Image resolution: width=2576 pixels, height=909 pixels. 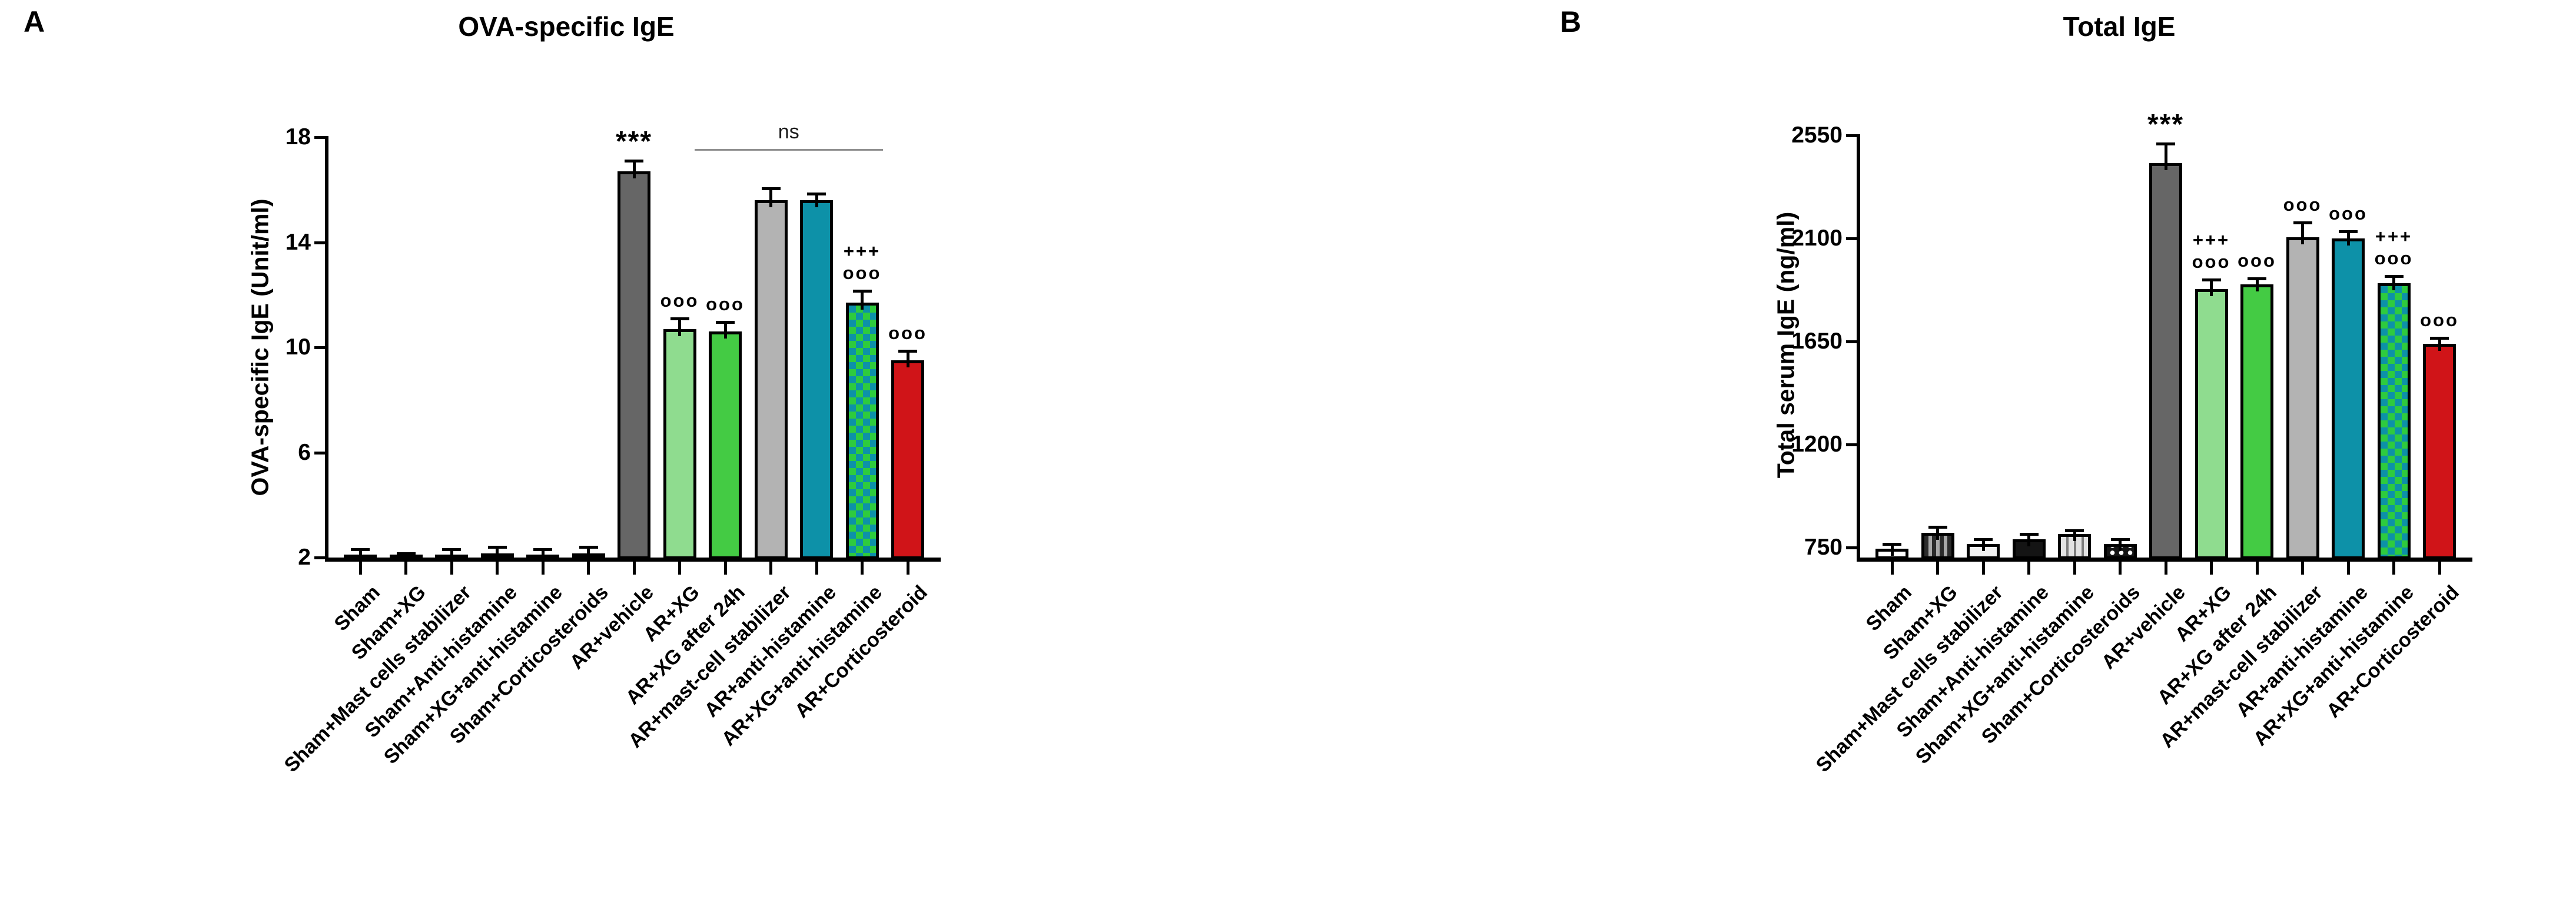 I want to click on ns-label: ns, so click(x=788, y=132).